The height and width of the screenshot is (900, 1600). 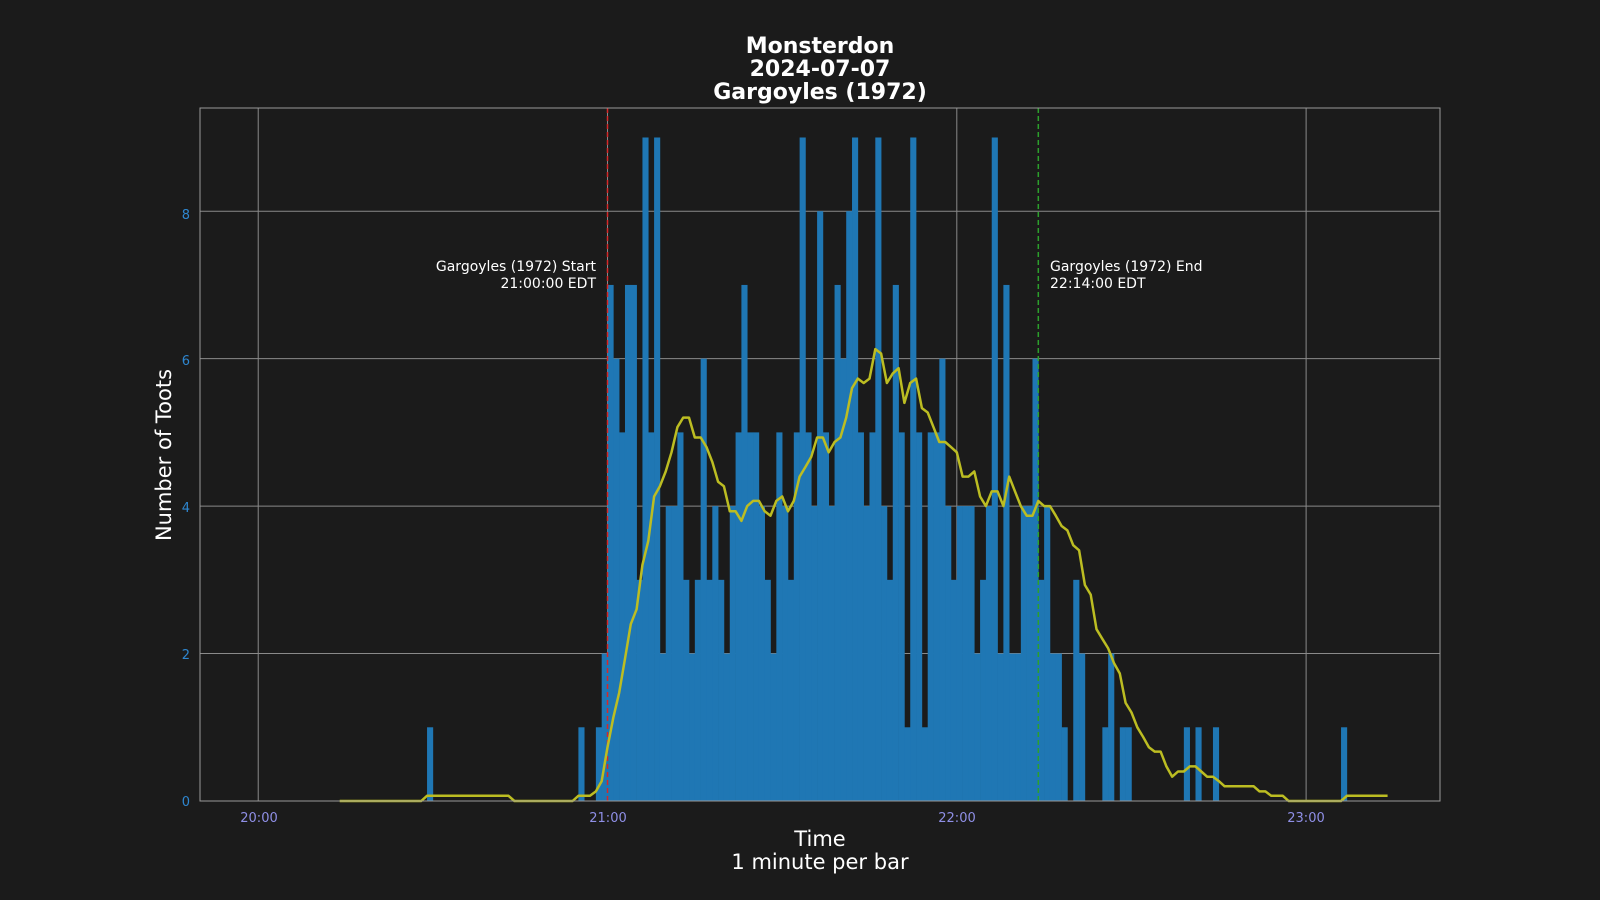 I want to click on start-event-label: Gargoyles (1972) Start, so click(x=516, y=267).